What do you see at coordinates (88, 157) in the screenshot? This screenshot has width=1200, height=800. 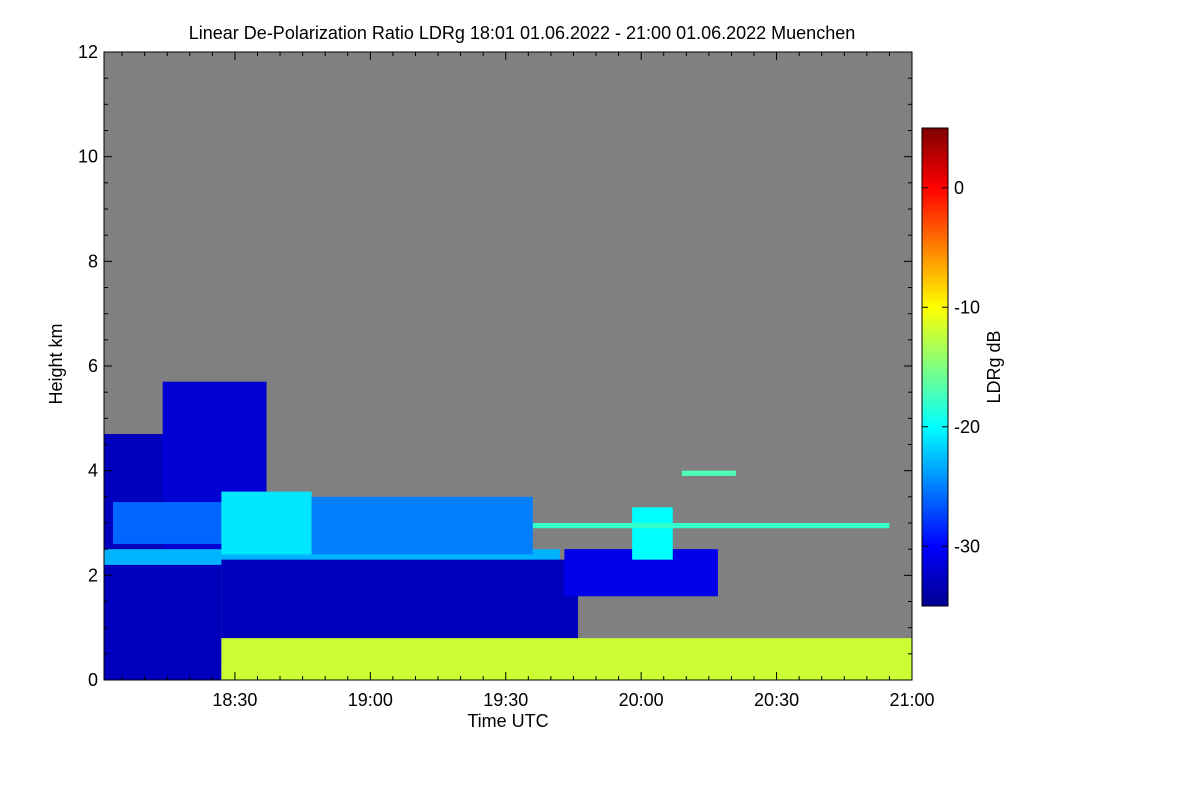 I see `y-tick-label: 10` at bounding box center [88, 157].